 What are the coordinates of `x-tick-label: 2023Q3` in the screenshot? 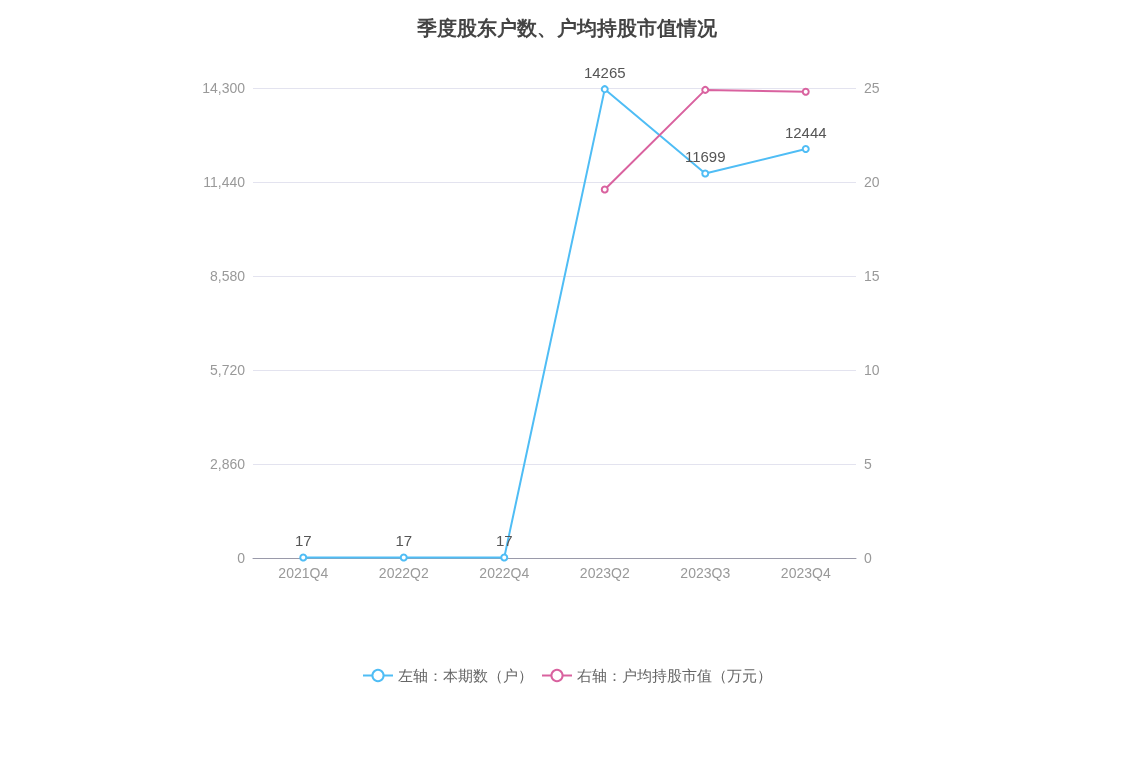 It's located at (705, 573).